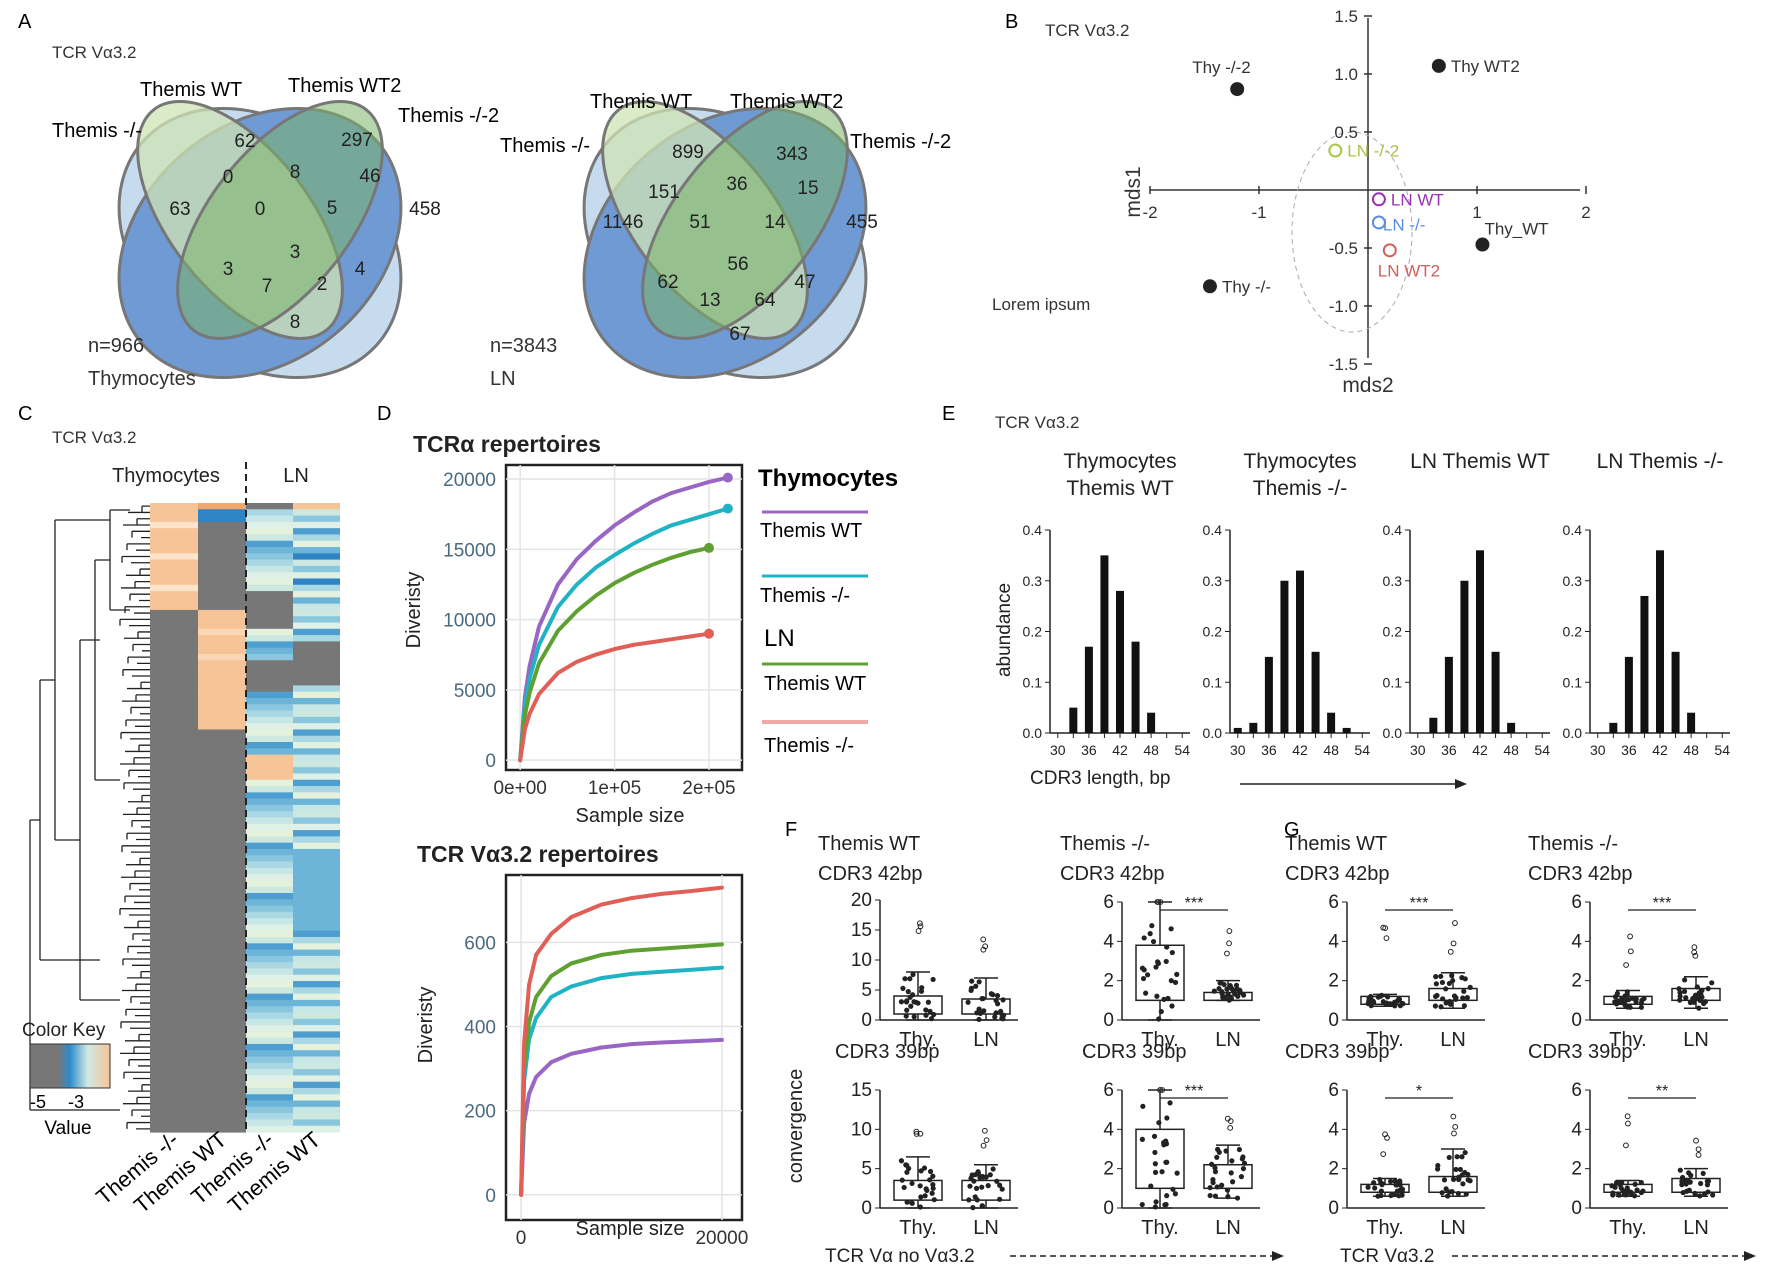 The image size is (1776, 1267). I want to click on boxplot-f4: CDR3 39bp 0 2 4 6 Thy. LN ***, so click(1171, 1140).